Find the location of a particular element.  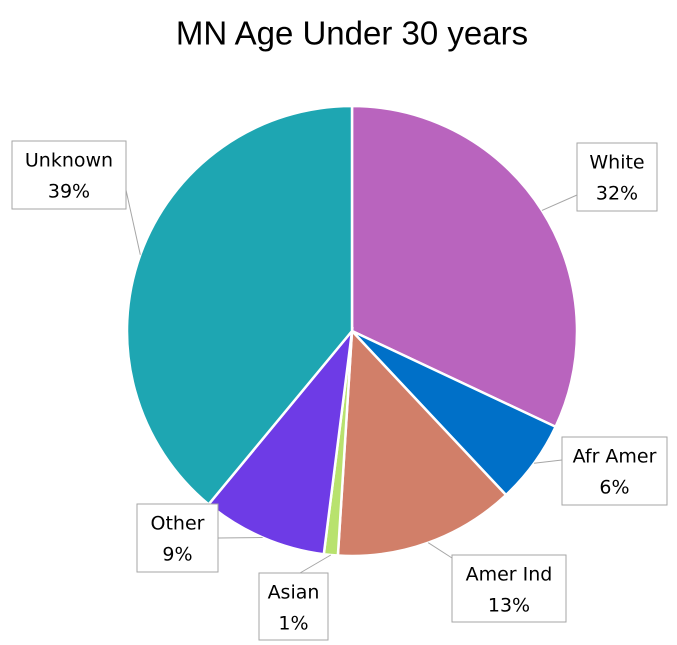

value-label: 13% is located at coordinates (509, 606).